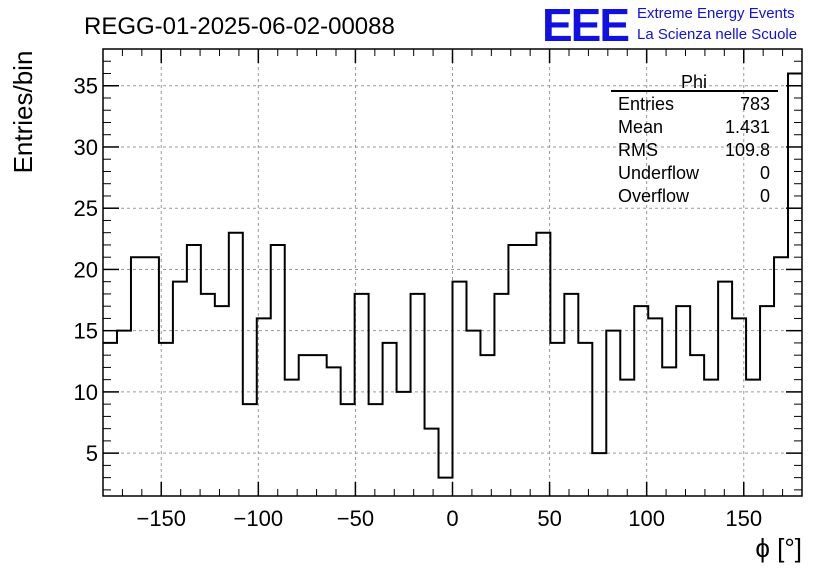 This screenshot has width=836, height=572. Describe the element at coordinates (585, 25) in the screenshot. I see `logo-mark: EEE` at that location.